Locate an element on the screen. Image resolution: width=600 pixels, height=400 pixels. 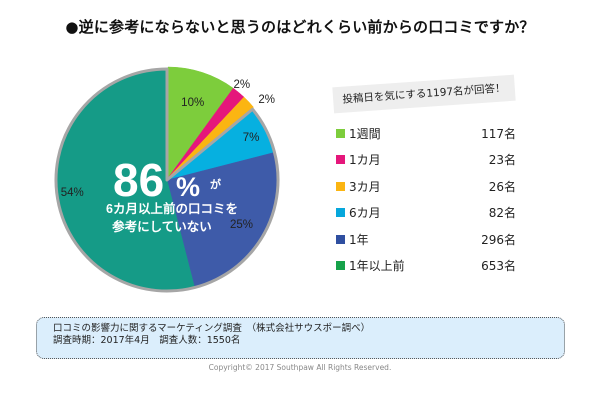
legend-count: 117名 is located at coordinates (498, 133).